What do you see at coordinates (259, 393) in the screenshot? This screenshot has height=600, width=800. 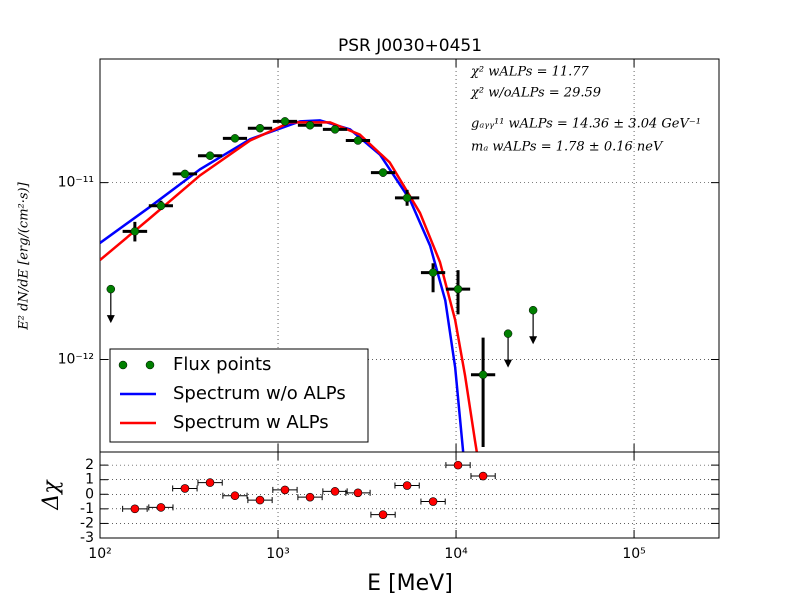 I see `legend-label: Spectrum w/o ALPs` at bounding box center [259, 393].